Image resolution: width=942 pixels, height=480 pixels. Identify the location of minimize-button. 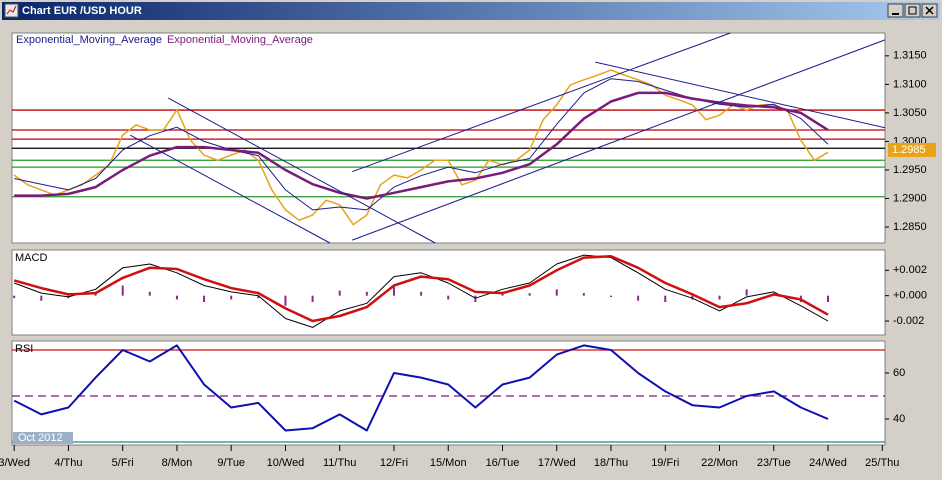
(895, 10).